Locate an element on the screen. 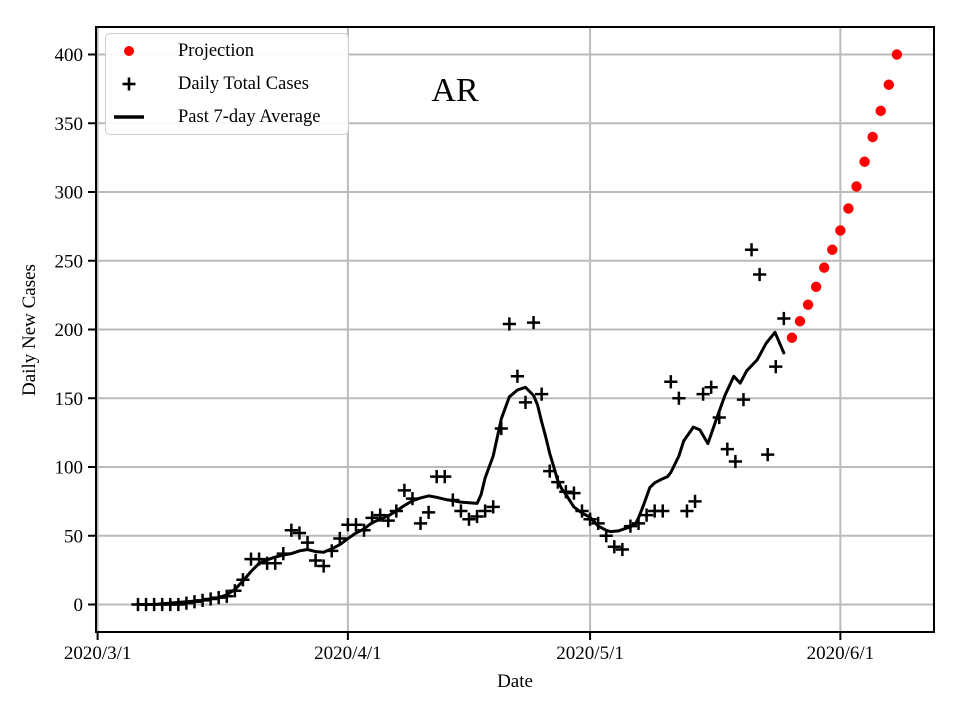 The height and width of the screenshot is (720, 960). average-line-icon is located at coordinates (129, 117).